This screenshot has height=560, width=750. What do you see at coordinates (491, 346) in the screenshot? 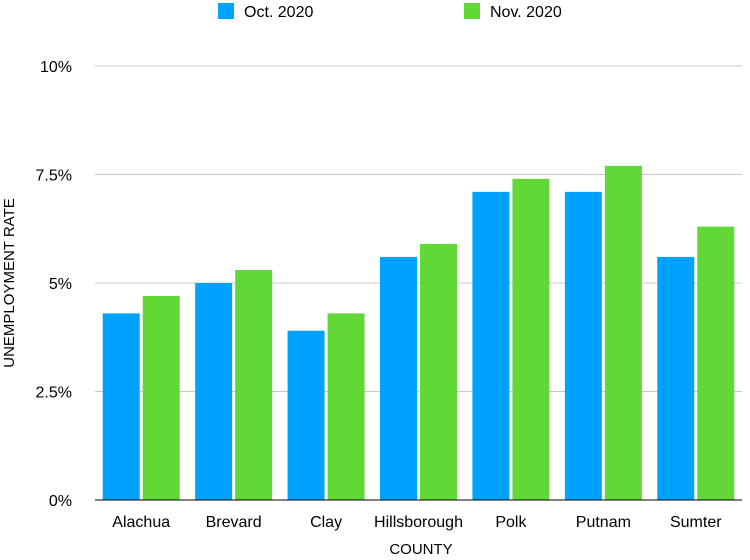
I see `bar-polk-oct-2020` at bounding box center [491, 346].